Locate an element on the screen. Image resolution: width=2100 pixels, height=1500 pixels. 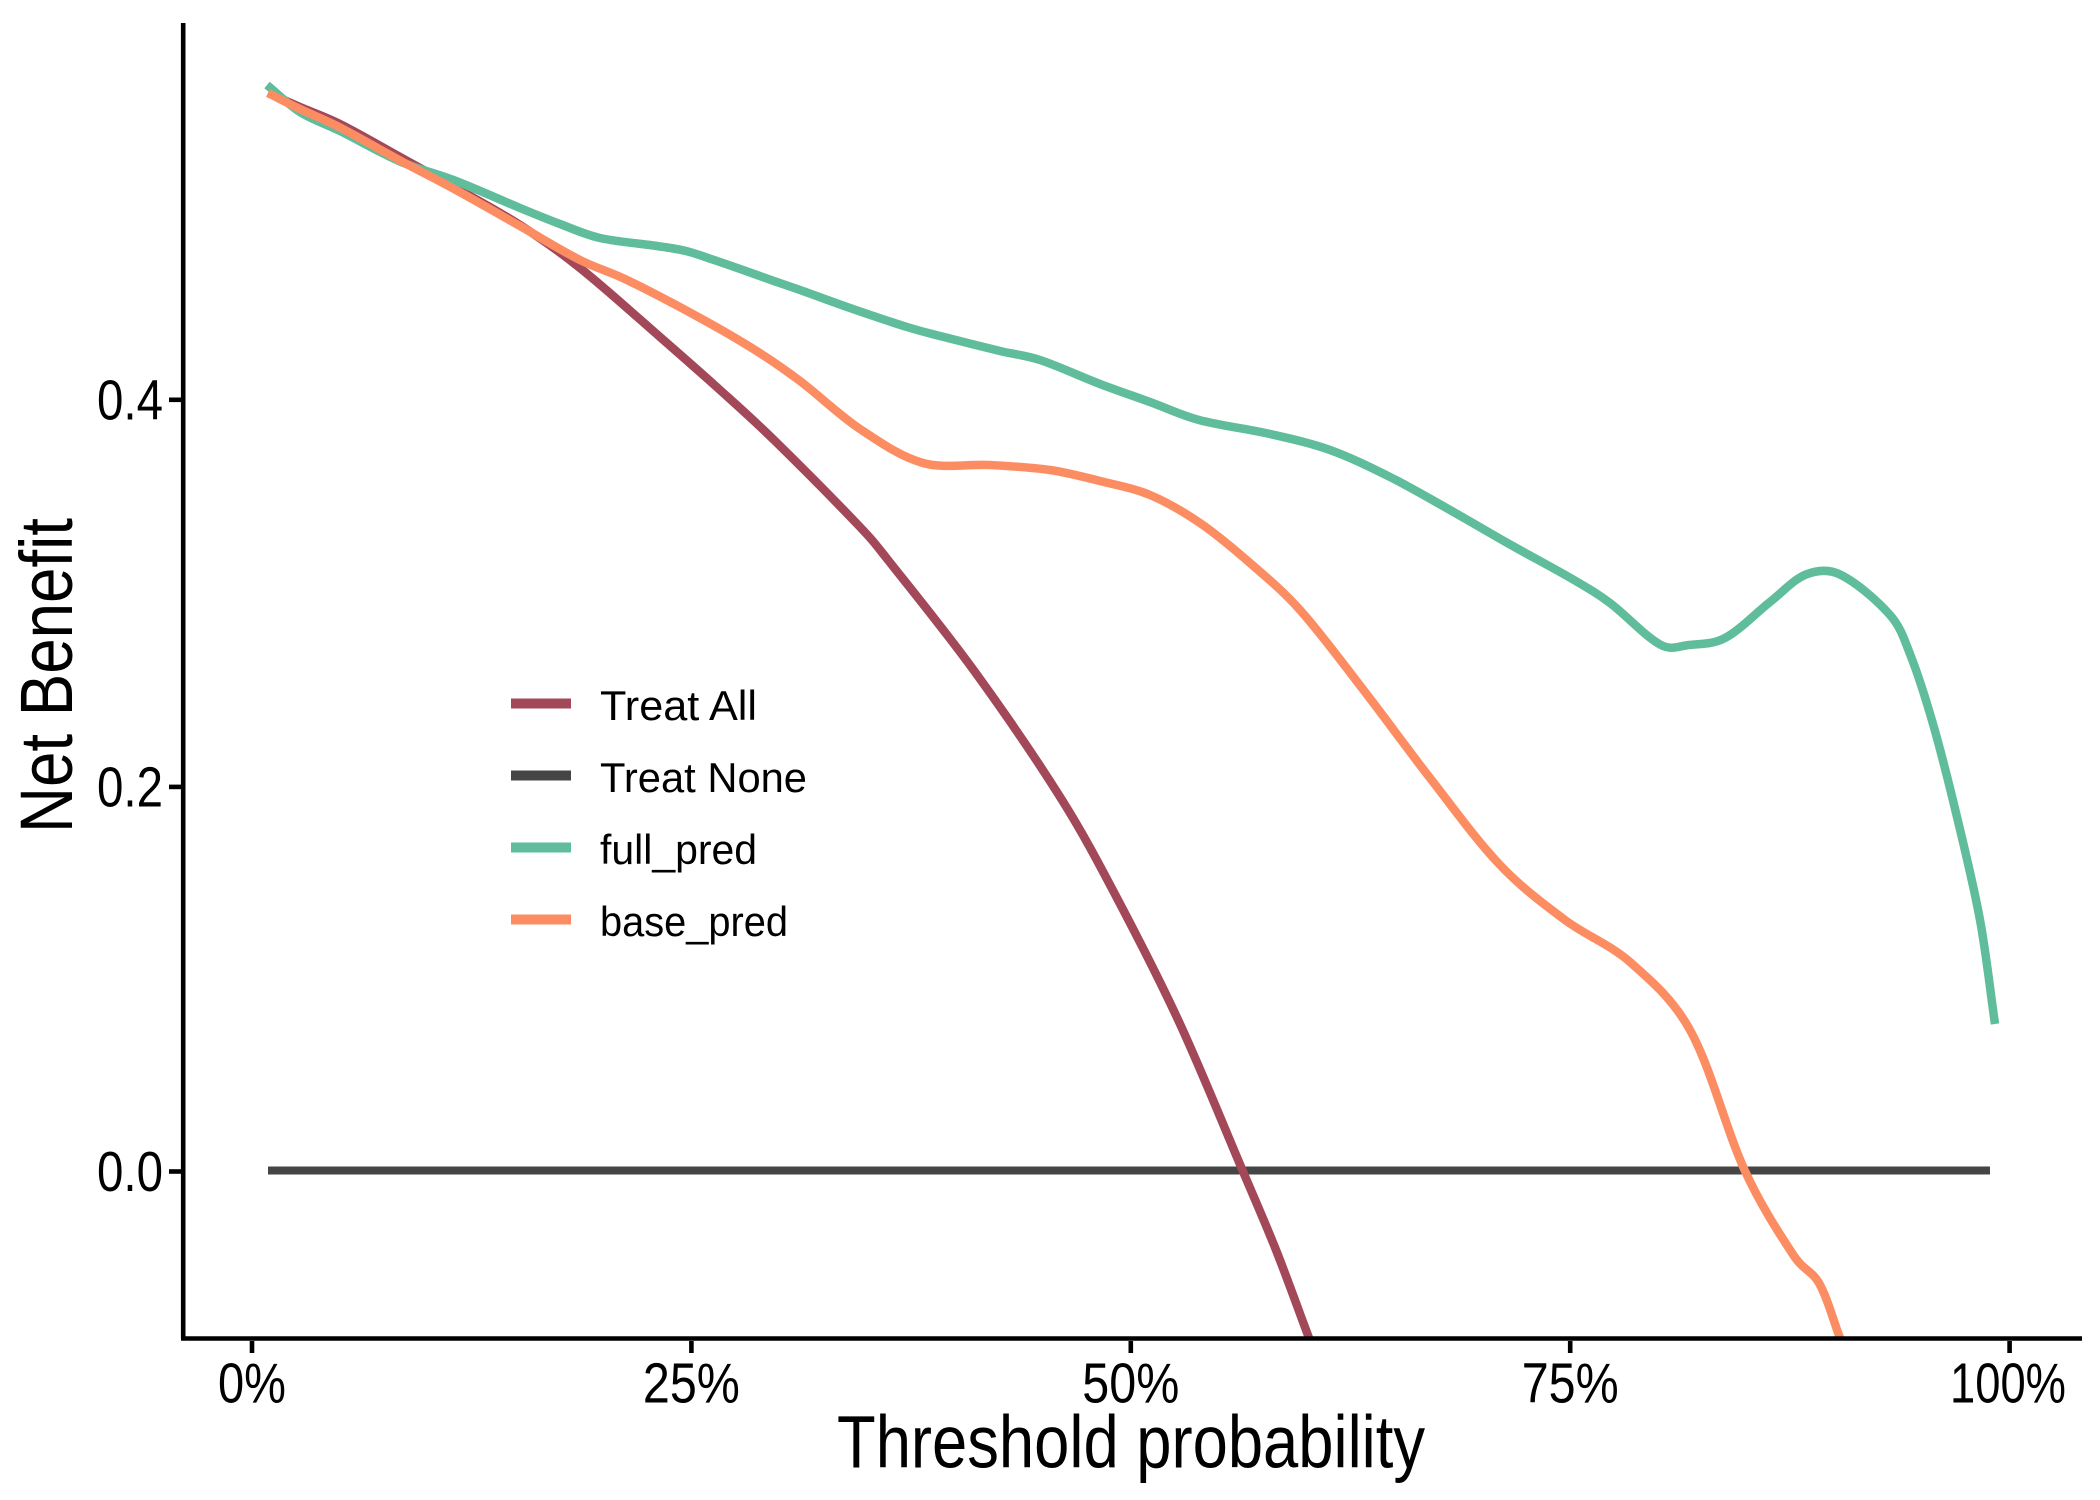
svg-text: 50% is located at coordinates (1130, 1384).